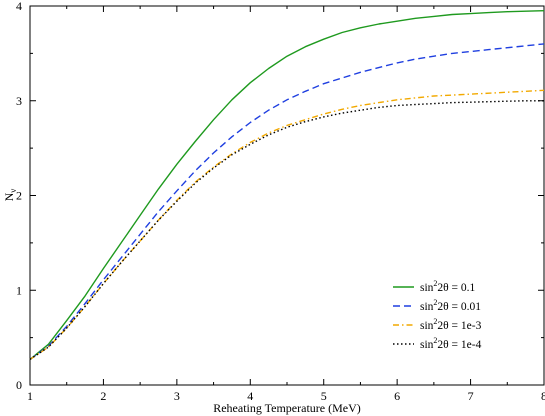 This screenshot has width=545, height=416. Describe the element at coordinates (543, 396) in the screenshot. I see `x-tick-label: 8` at that location.